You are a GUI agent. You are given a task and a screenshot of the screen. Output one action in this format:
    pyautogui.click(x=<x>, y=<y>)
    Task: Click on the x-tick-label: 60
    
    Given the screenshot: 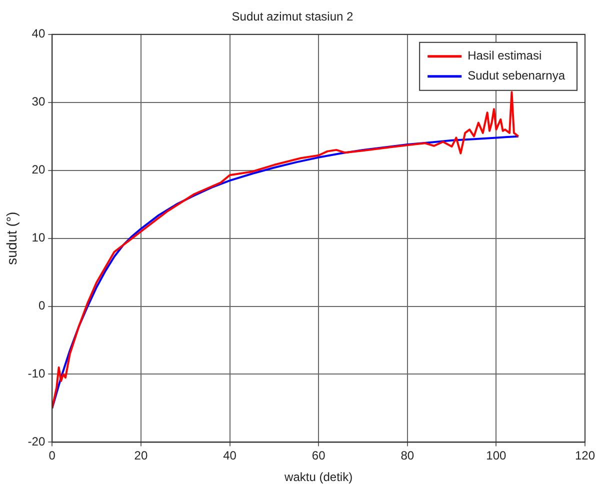 What is the action you would take?
    pyautogui.click(x=319, y=455)
    